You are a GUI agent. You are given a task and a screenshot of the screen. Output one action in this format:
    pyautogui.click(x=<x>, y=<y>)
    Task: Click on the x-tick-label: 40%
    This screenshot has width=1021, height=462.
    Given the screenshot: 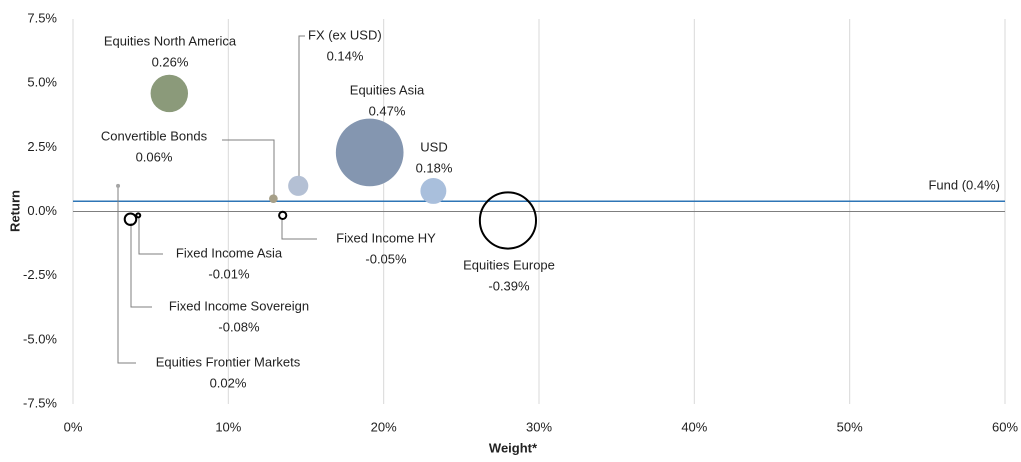 What is the action you would take?
    pyautogui.click(x=694, y=426)
    